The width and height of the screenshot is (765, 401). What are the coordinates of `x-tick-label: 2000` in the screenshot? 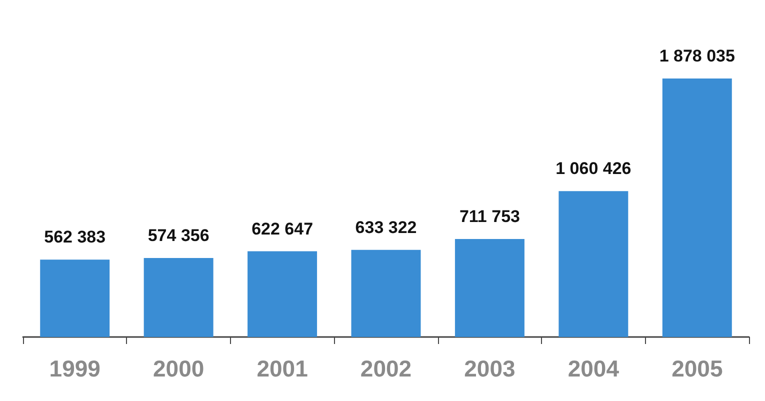 It's located at (178, 369).